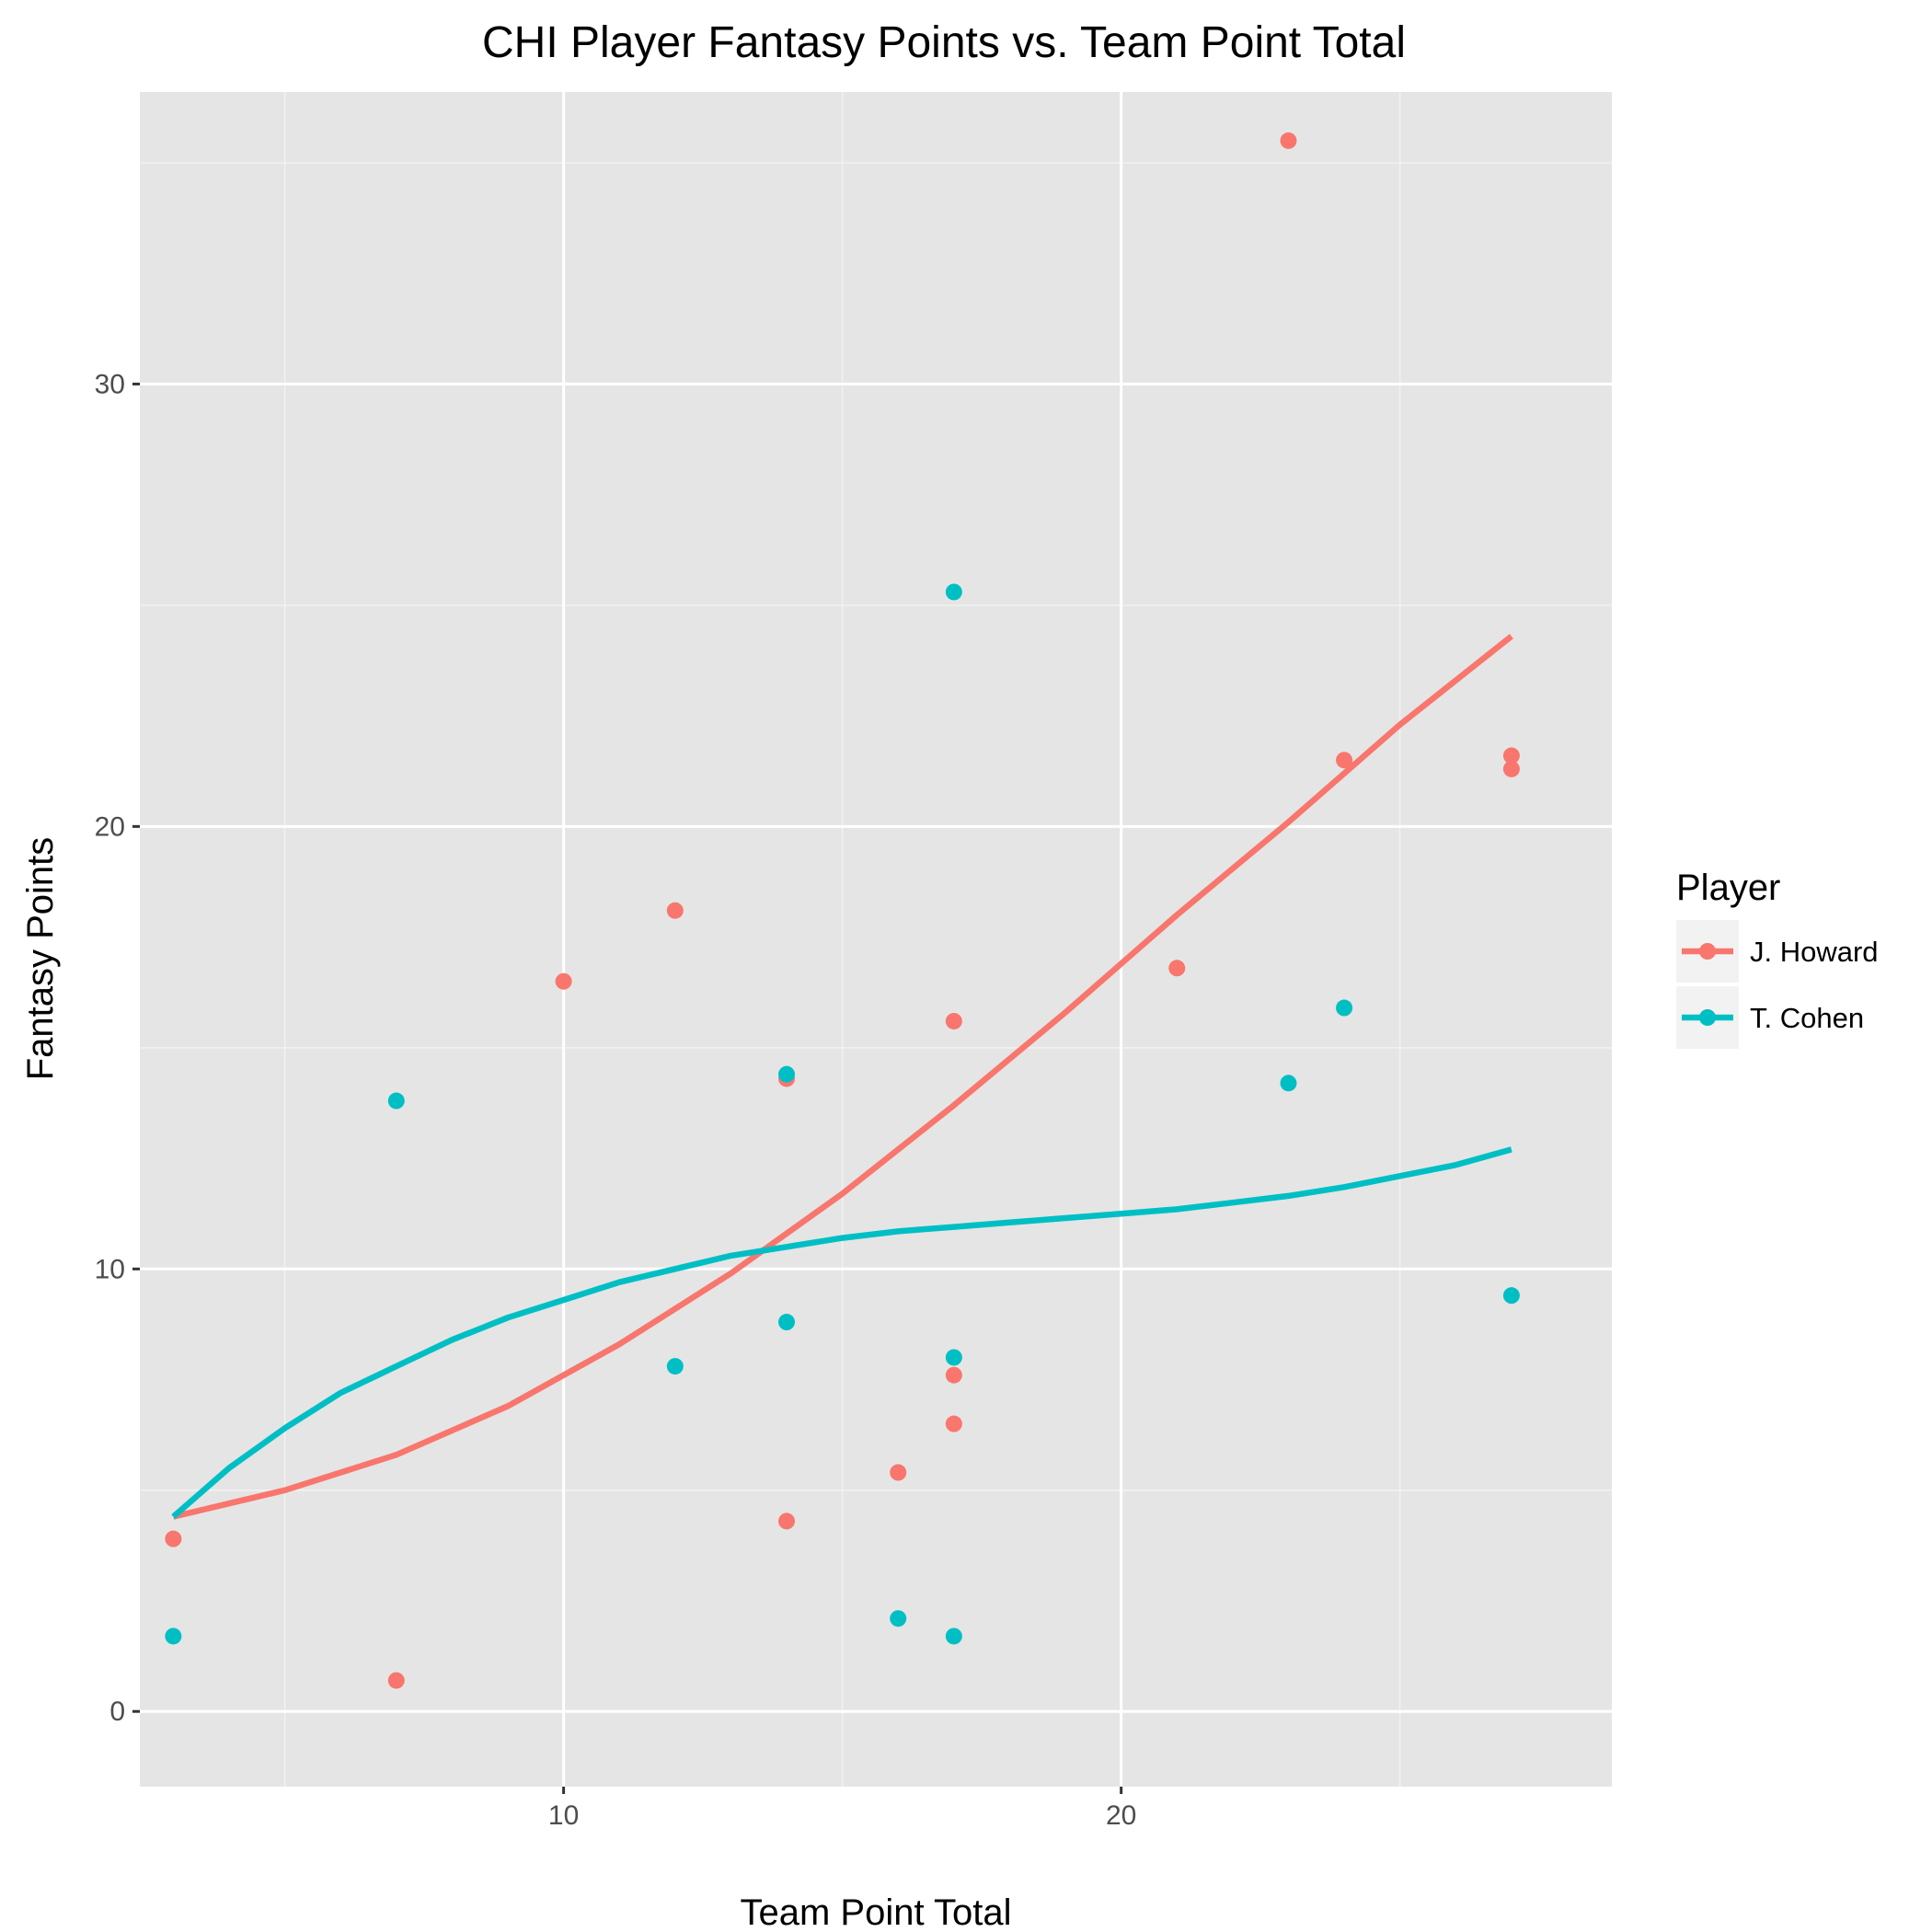  Describe the element at coordinates (841, 1333) in the screenshot. I see `smooth-line-t-cohen` at that location.